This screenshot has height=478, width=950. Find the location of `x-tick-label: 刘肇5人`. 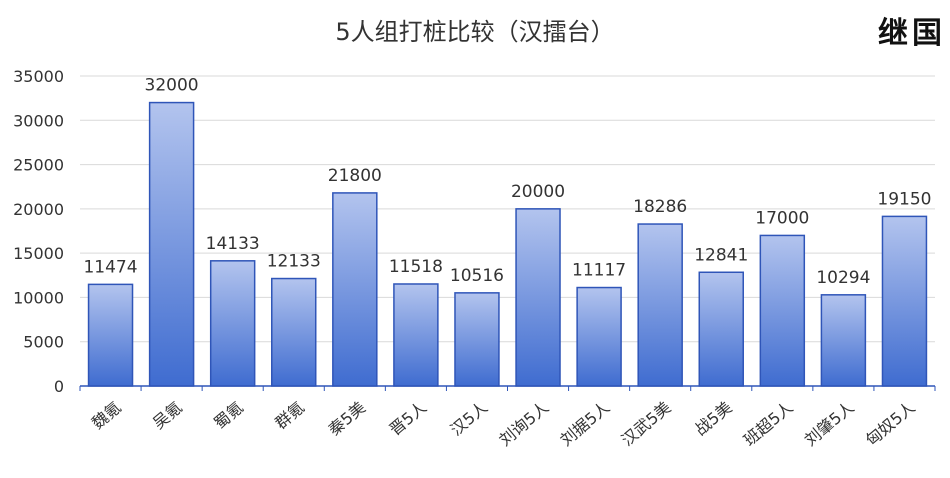

x-tick-label: 刘肇5人 is located at coordinates (829, 424).